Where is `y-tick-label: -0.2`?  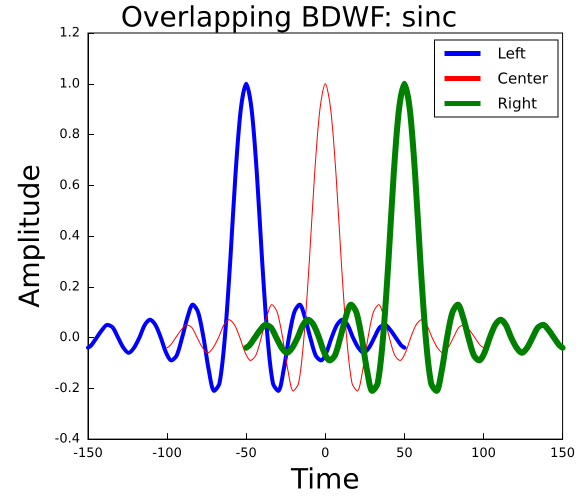
y-tick-label: -0.2 is located at coordinates (67, 388).